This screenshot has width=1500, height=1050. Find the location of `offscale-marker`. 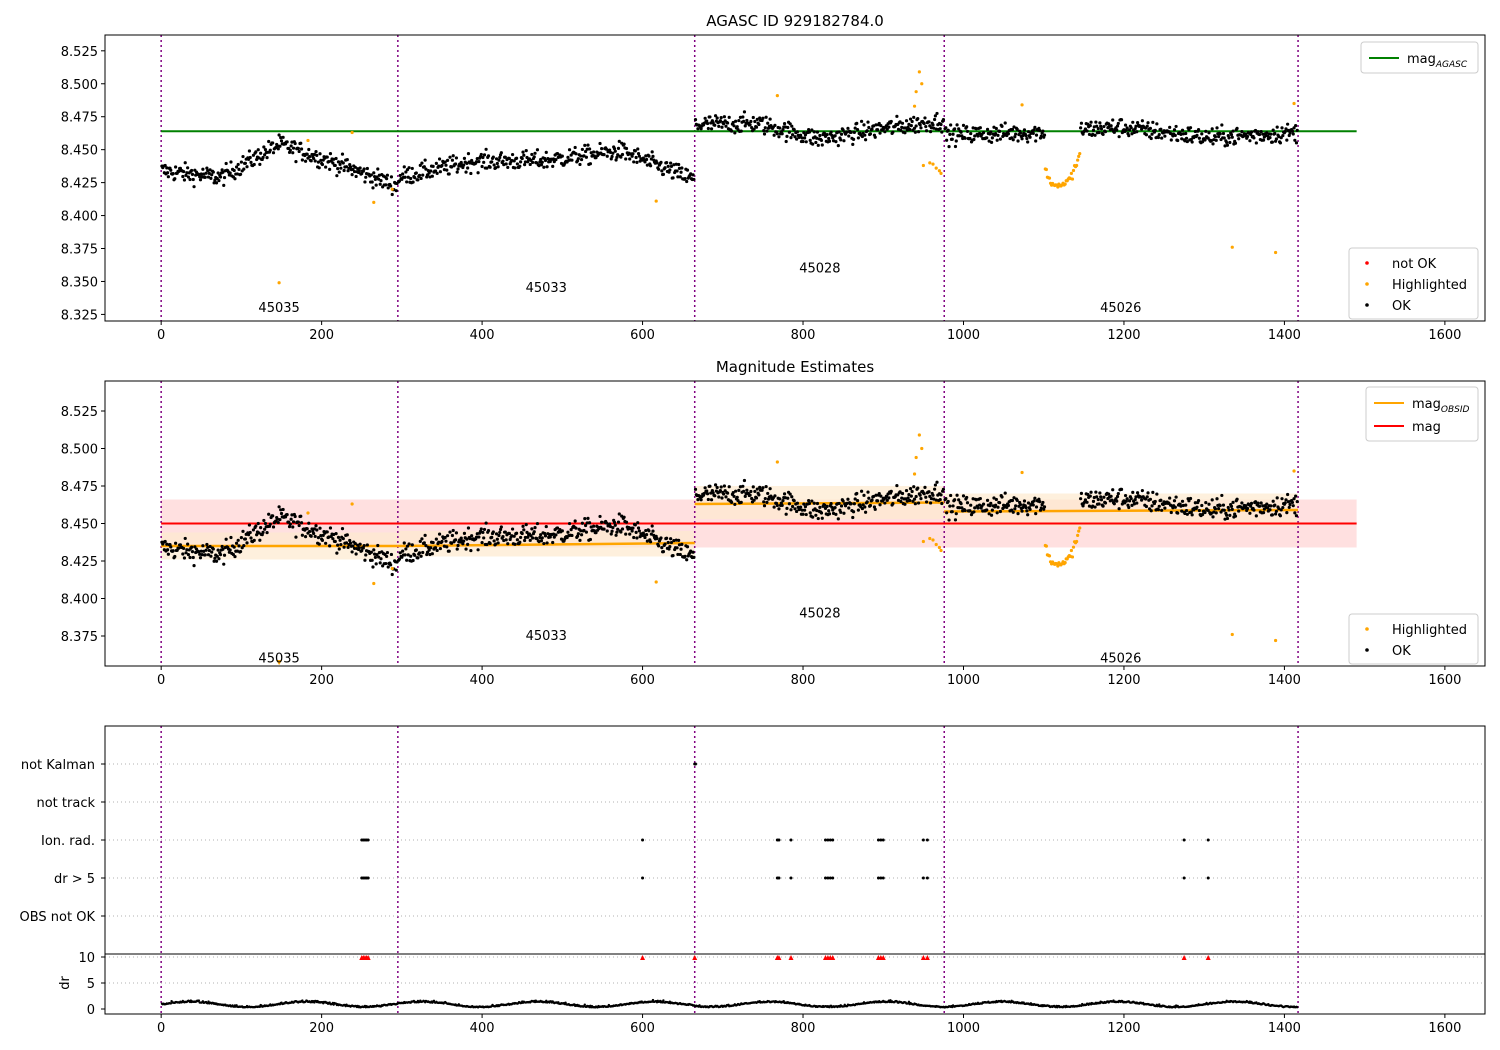

offscale-marker is located at coordinates (279, 662).